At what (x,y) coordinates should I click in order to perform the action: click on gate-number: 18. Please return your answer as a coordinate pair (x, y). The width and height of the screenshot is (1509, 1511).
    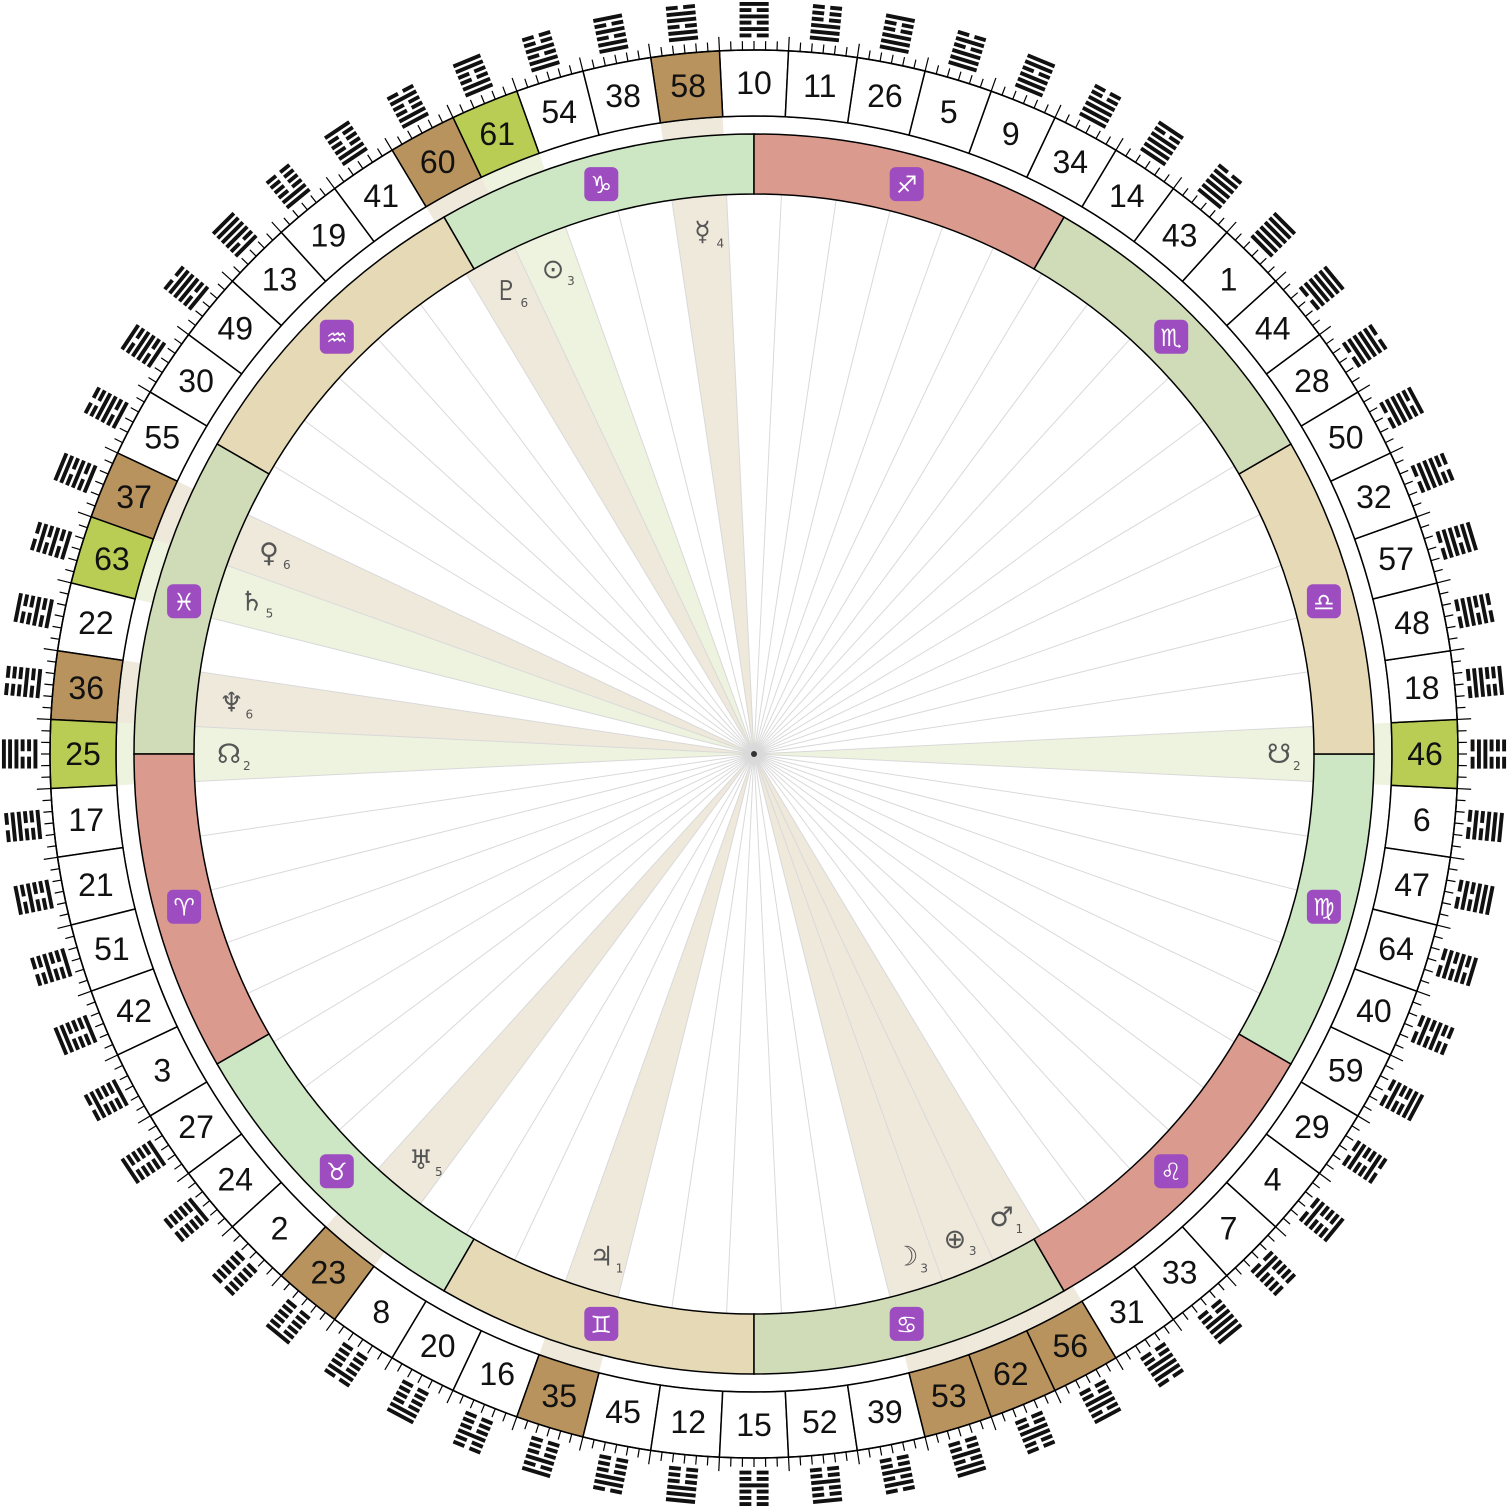
    Looking at the image, I should click on (1422, 688).